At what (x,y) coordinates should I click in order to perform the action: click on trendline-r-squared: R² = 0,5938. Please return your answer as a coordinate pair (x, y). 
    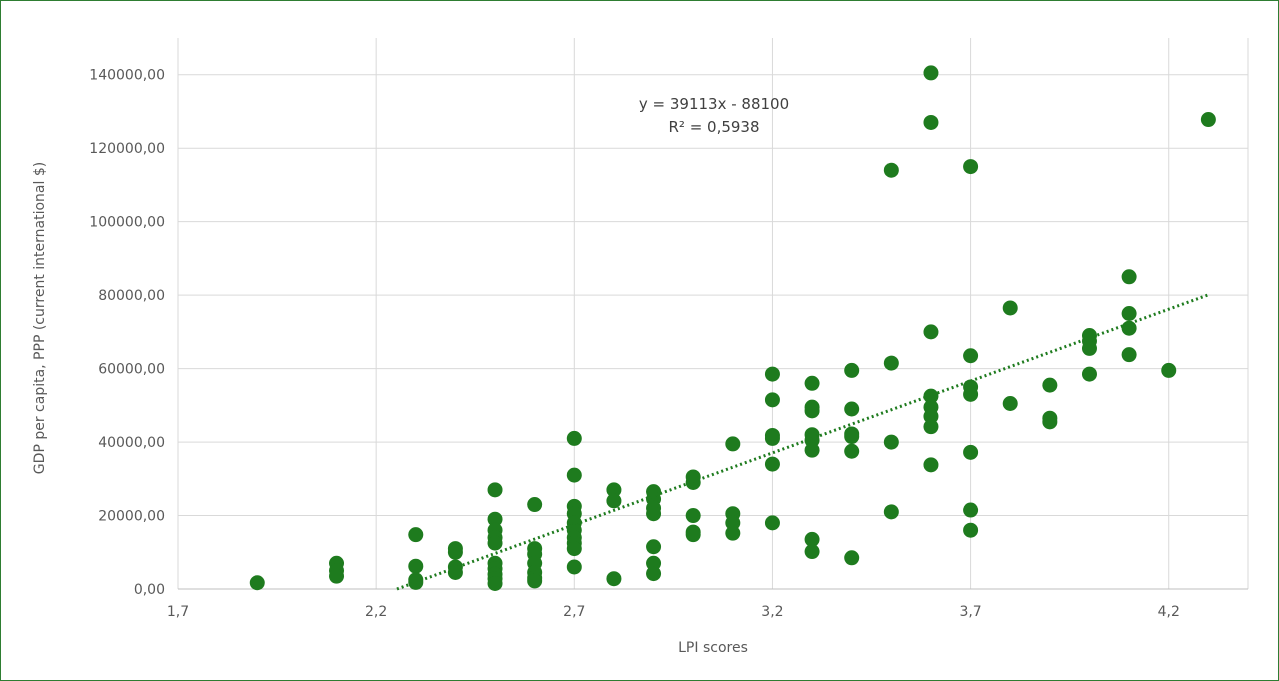
    Looking at the image, I should click on (713, 127).